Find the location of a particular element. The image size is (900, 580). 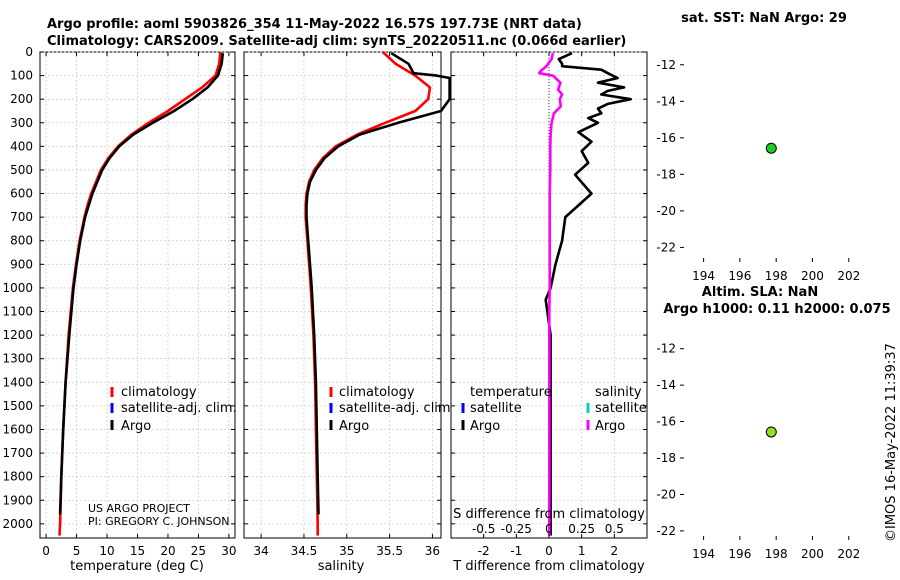

difference-xlabel: T difference from climatology is located at coordinates (548, 566).